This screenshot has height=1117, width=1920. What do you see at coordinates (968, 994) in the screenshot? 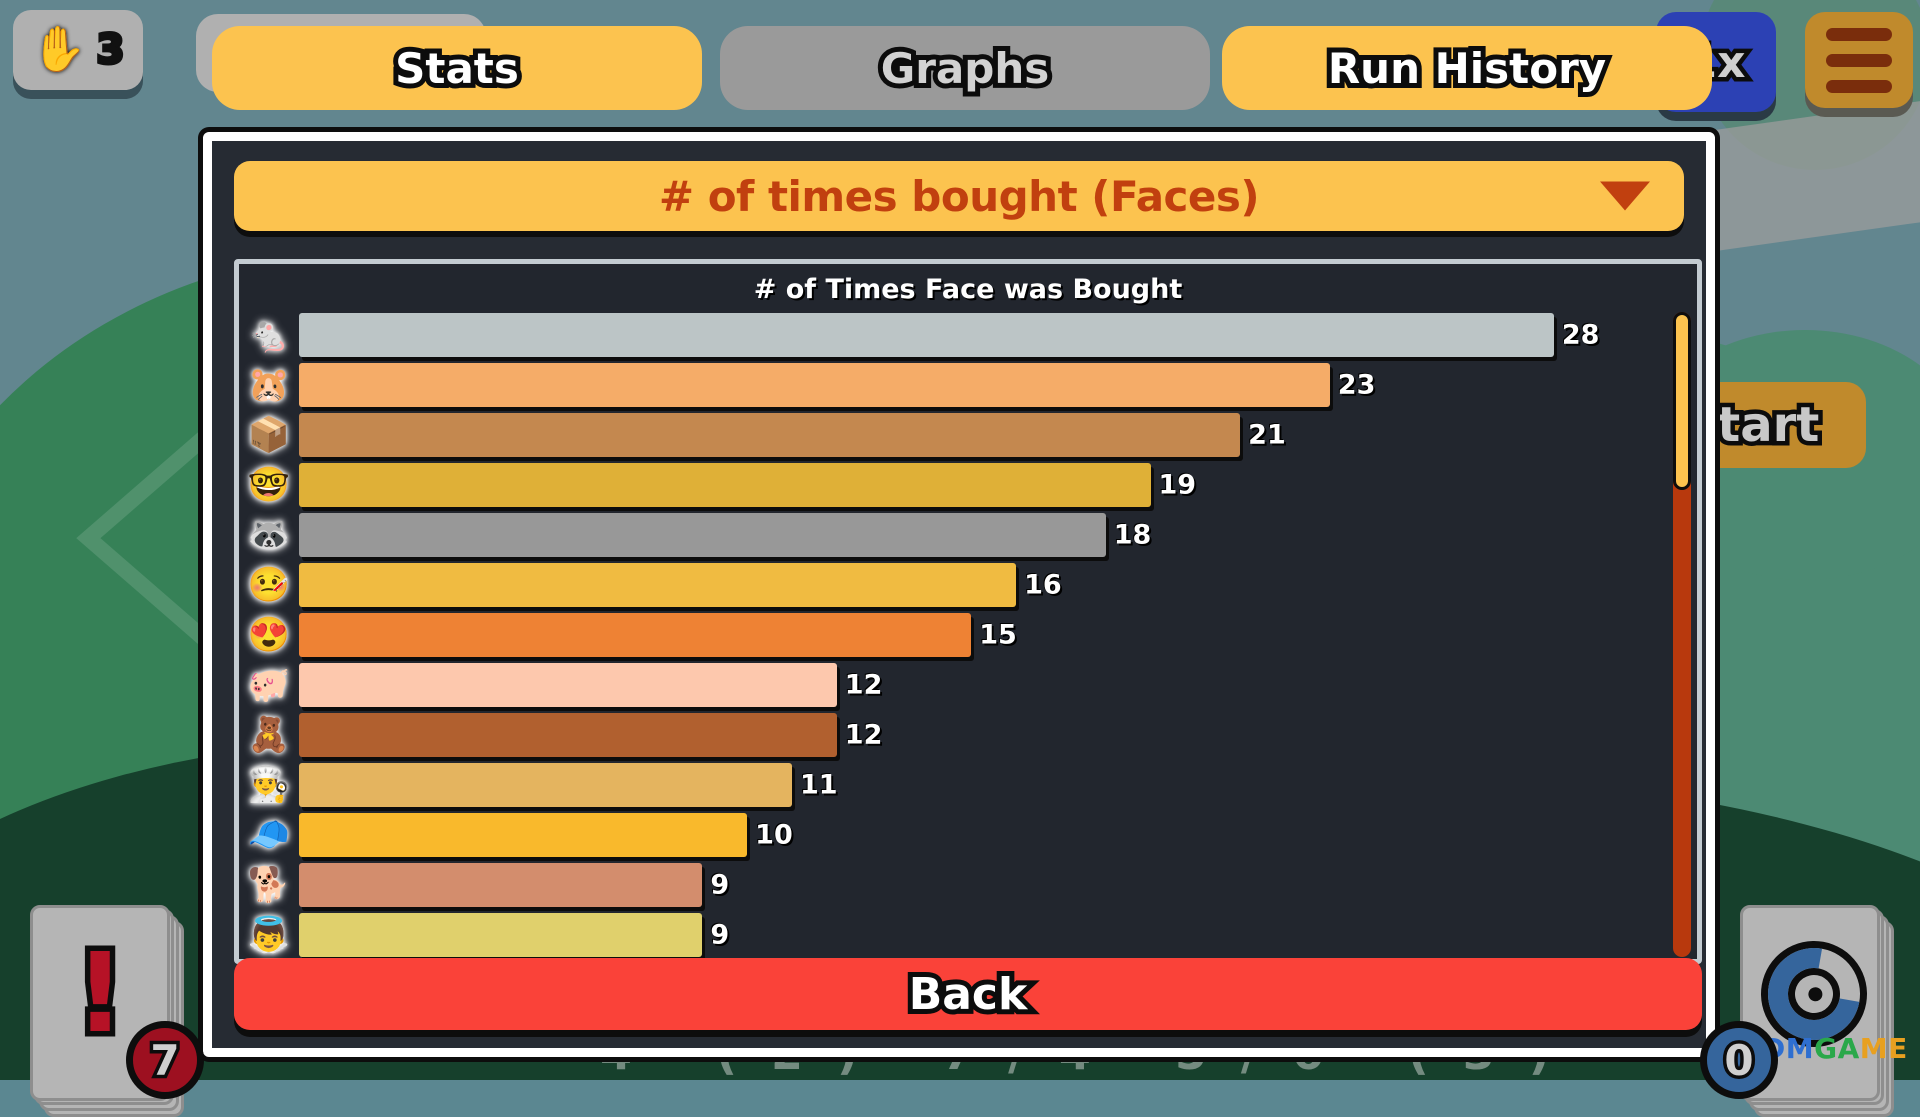
I see `back-button: Back` at bounding box center [968, 994].